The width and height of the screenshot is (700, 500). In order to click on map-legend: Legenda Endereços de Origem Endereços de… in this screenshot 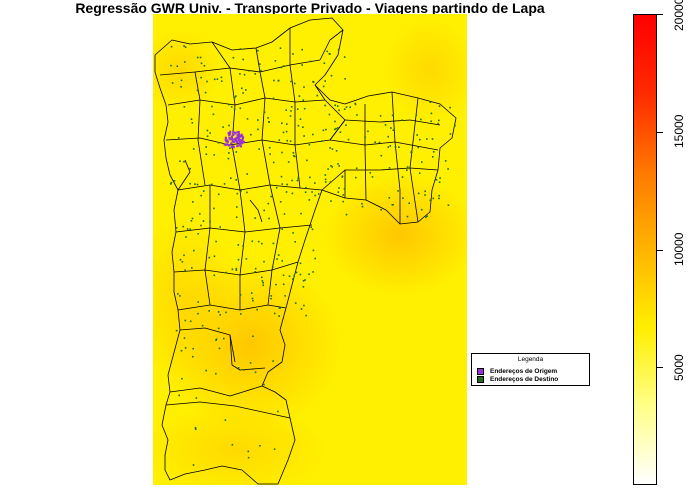, I will do `click(530, 369)`.